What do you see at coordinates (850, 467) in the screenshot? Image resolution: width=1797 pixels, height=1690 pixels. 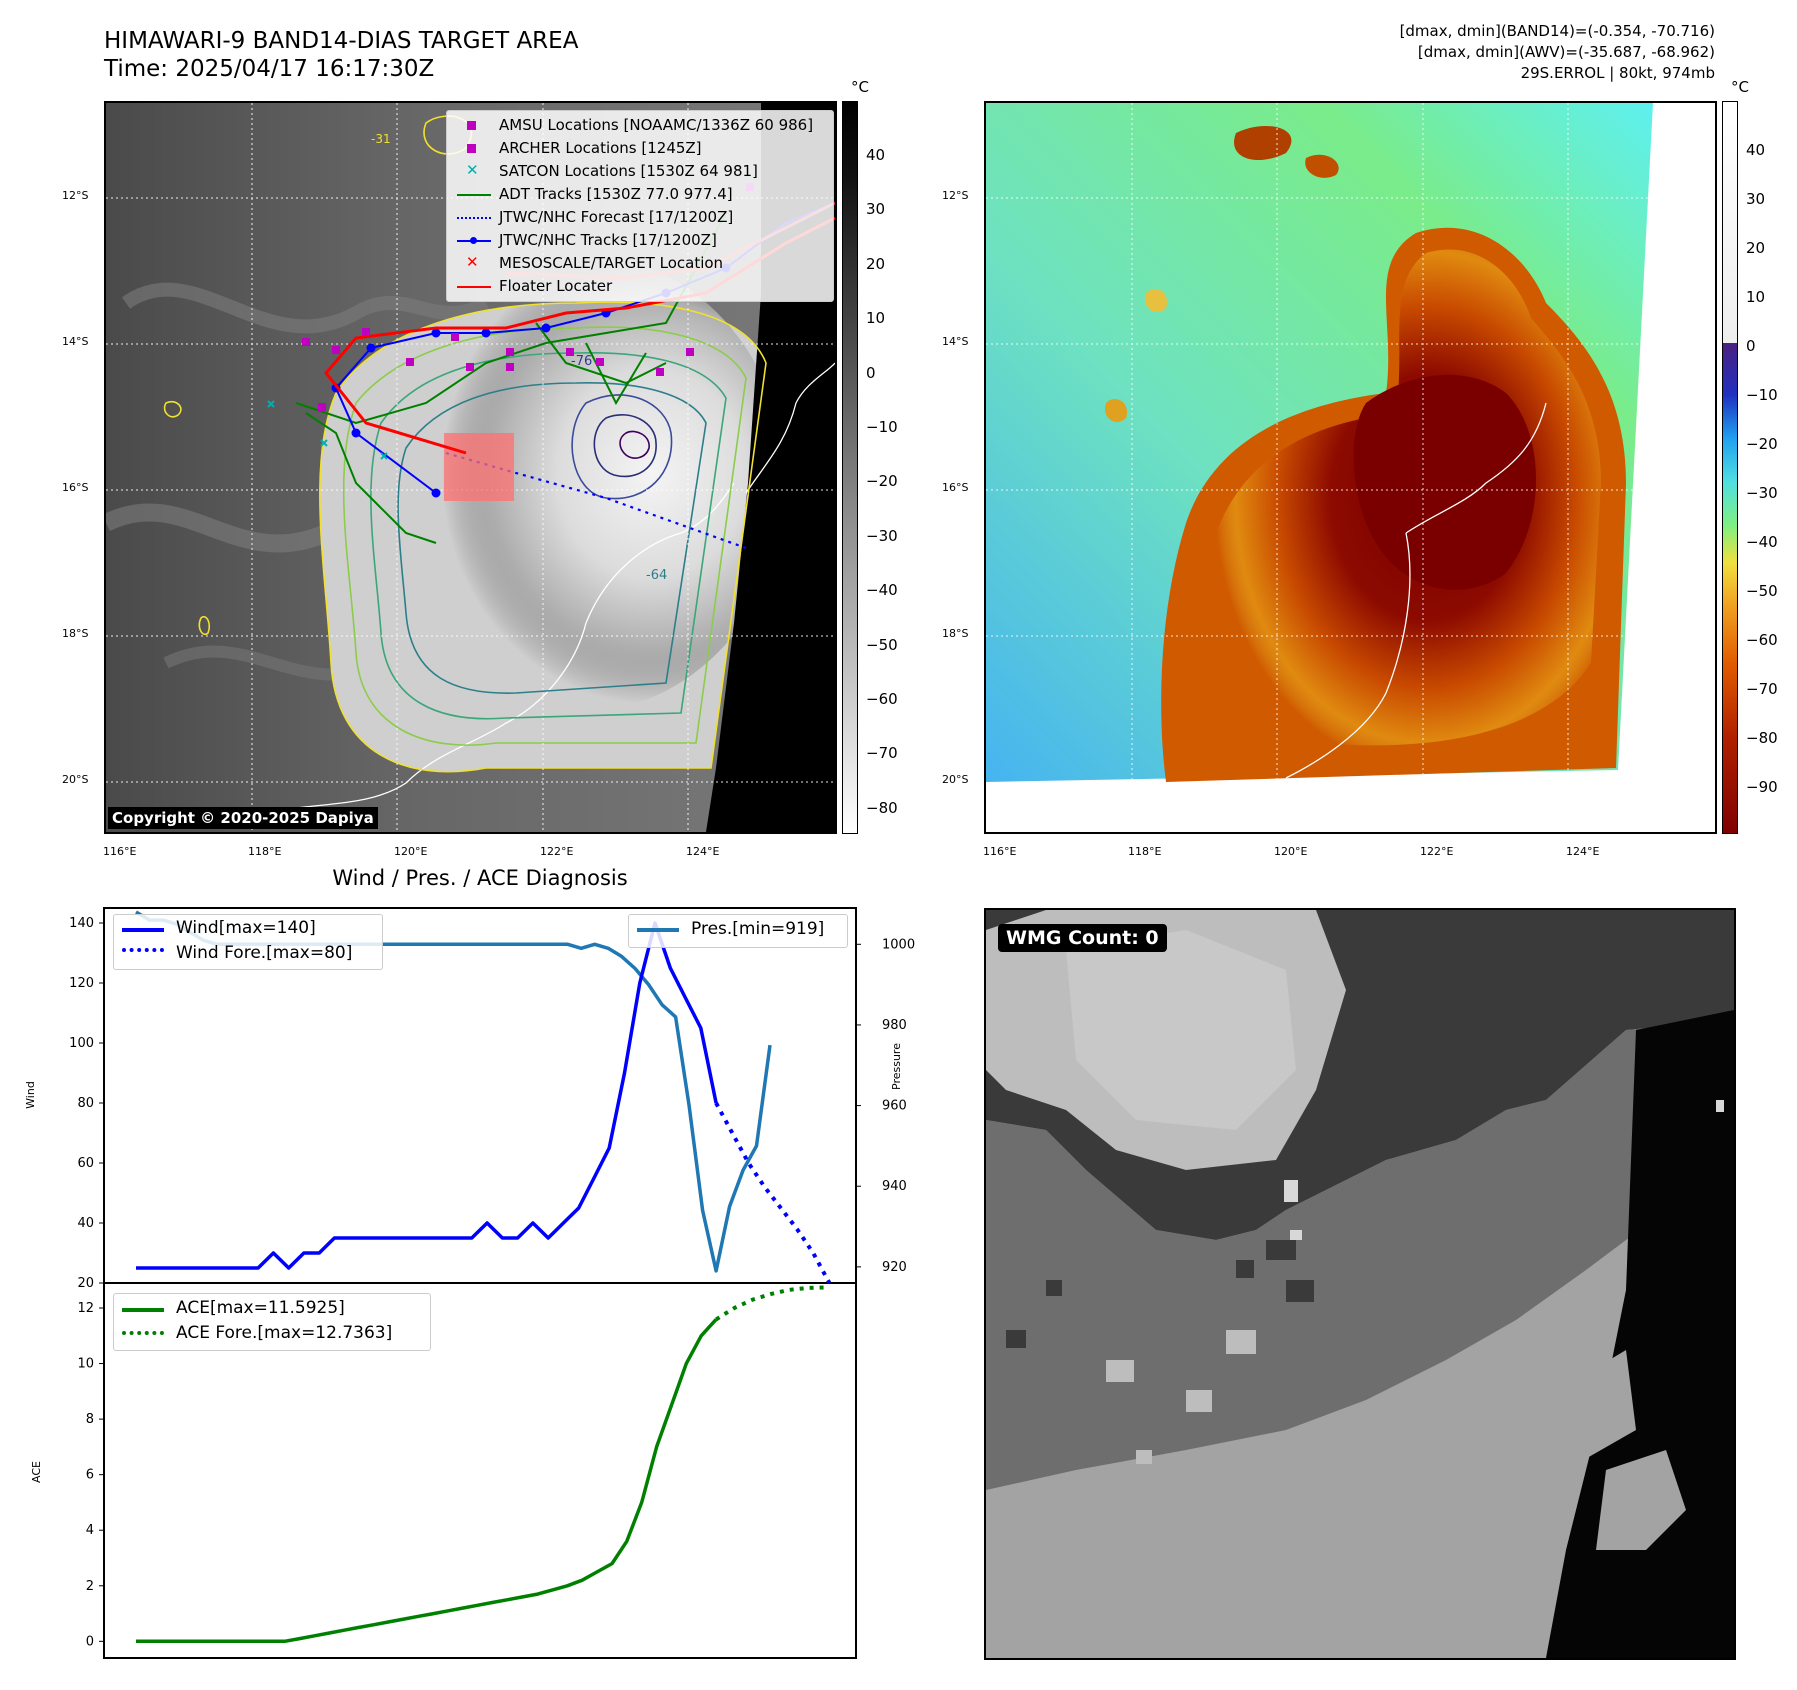 I see `colorbar-left` at bounding box center [850, 467].